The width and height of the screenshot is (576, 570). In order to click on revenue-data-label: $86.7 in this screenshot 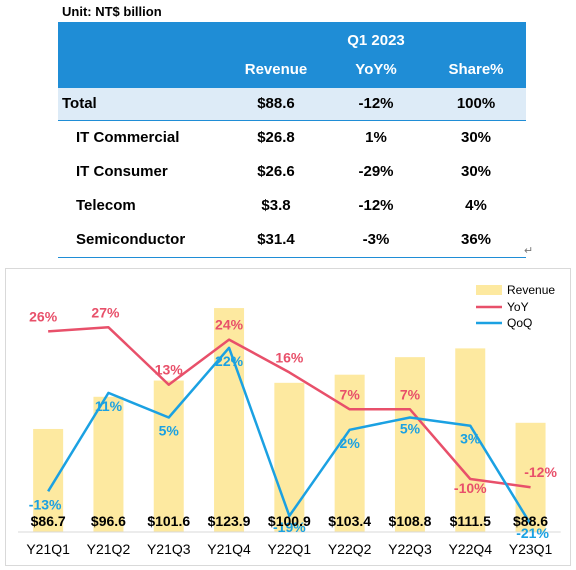, I will do `click(48, 521)`.